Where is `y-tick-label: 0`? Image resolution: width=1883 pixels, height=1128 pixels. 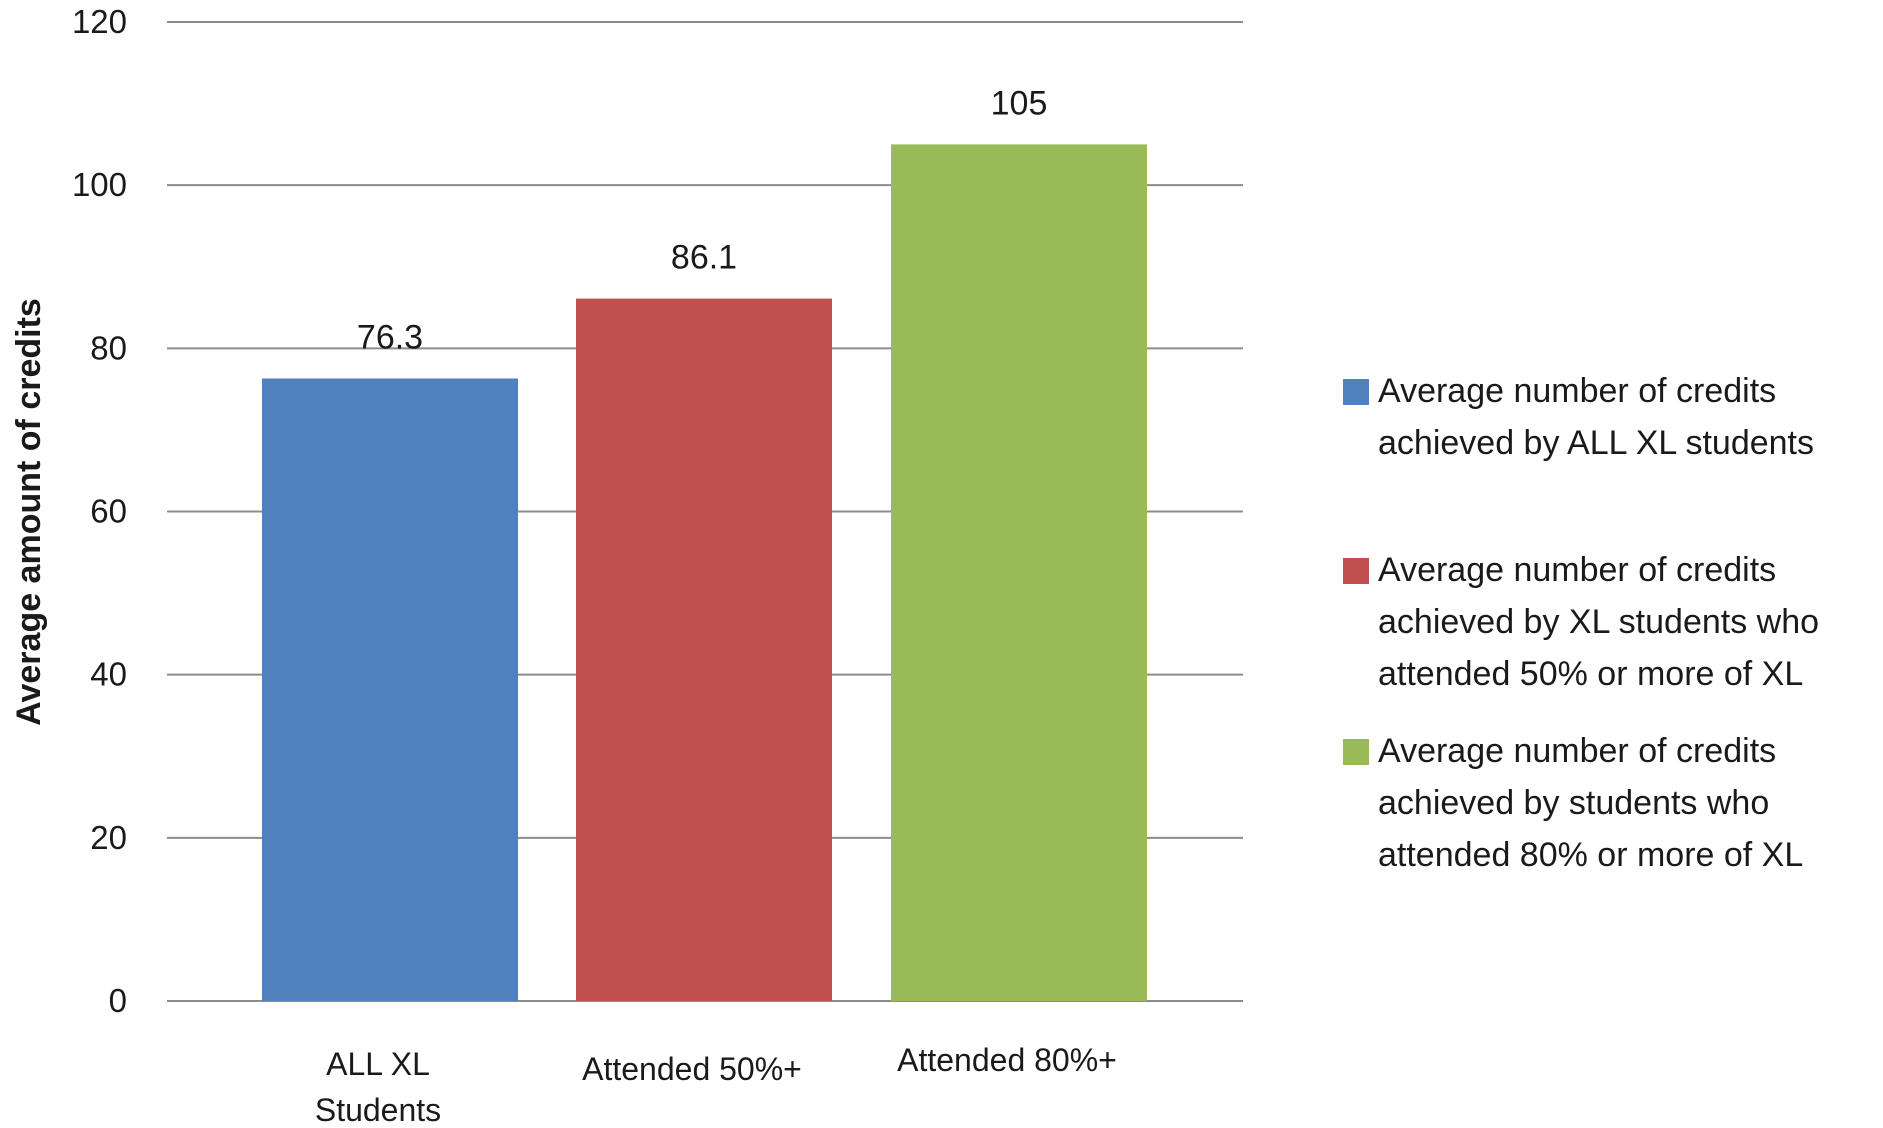 y-tick-label: 0 is located at coordinates (118, 1000).